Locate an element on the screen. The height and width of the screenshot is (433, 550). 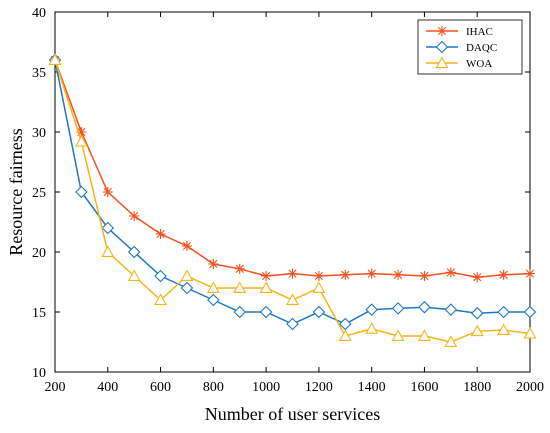
y-tick-label: 20 is located at coordinates (39, 253).